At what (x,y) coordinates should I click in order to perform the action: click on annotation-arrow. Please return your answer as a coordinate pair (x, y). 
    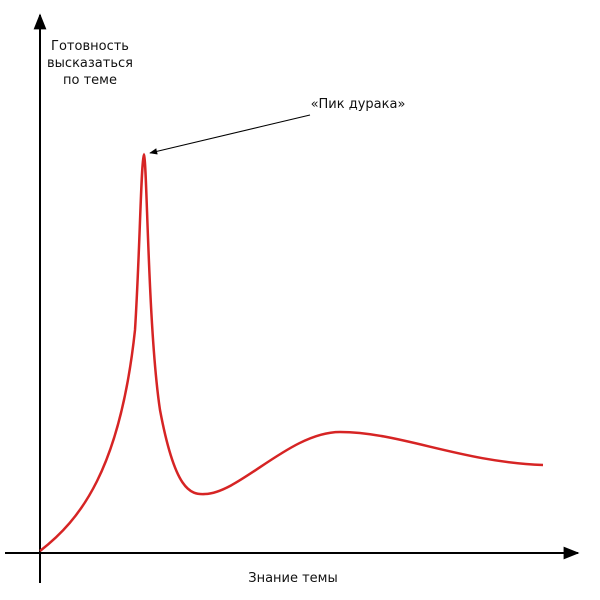
    Looking at the image, I should click on (230, 134).